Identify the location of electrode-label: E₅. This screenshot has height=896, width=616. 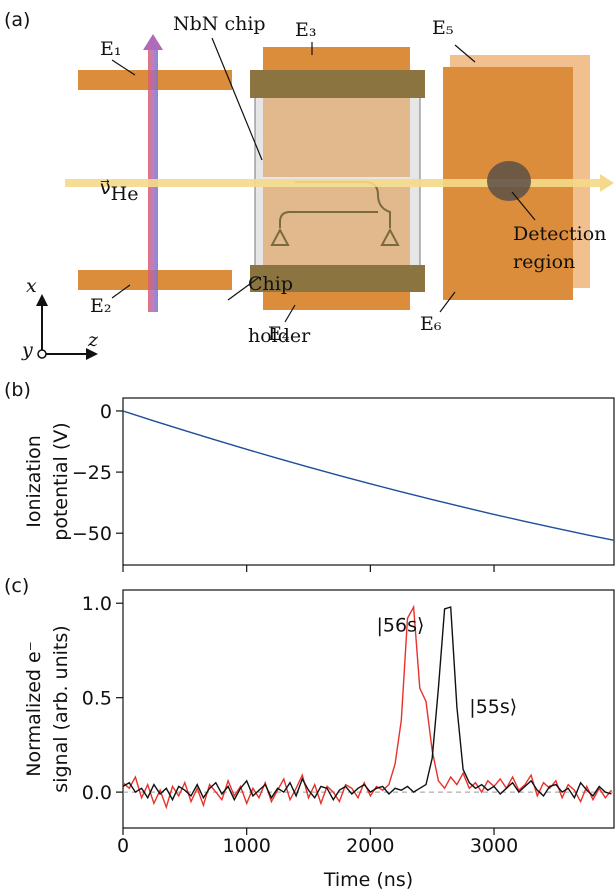
(443, 28).